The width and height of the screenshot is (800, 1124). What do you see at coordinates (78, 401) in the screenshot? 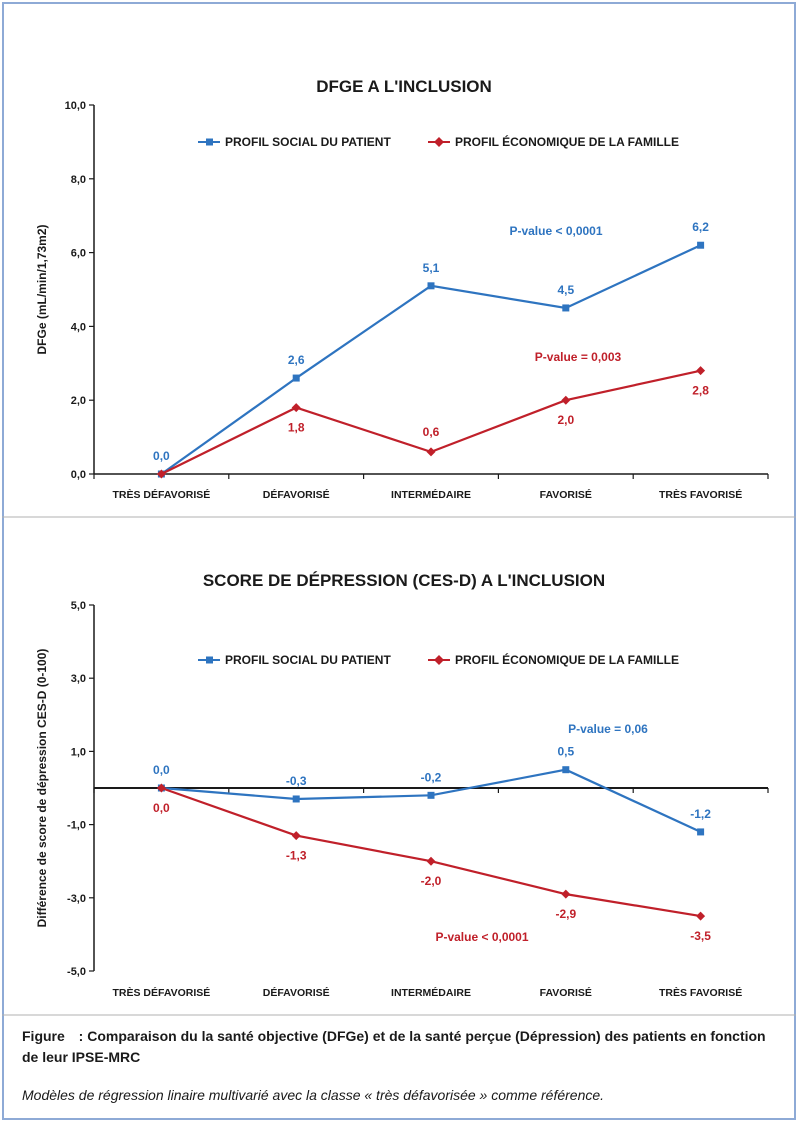
I see `y-tick-label: 2,0` at bounding box center [78, 401].